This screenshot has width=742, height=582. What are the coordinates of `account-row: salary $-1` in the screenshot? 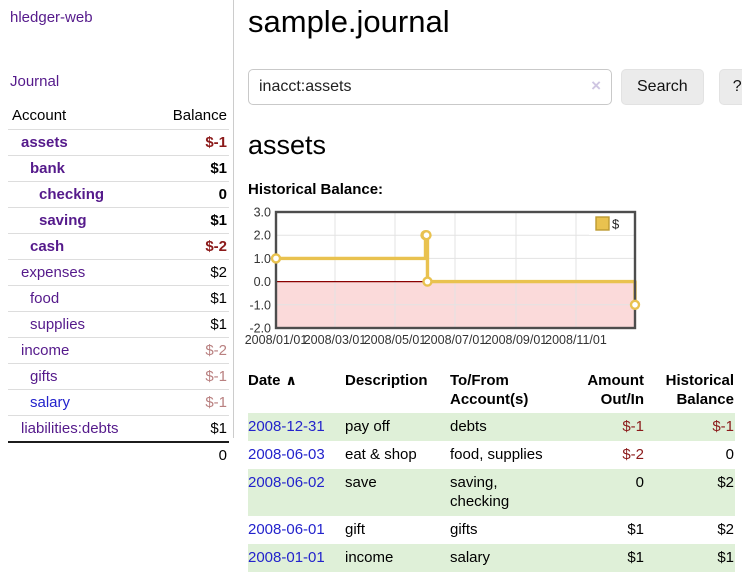 It's located at (118, 403).